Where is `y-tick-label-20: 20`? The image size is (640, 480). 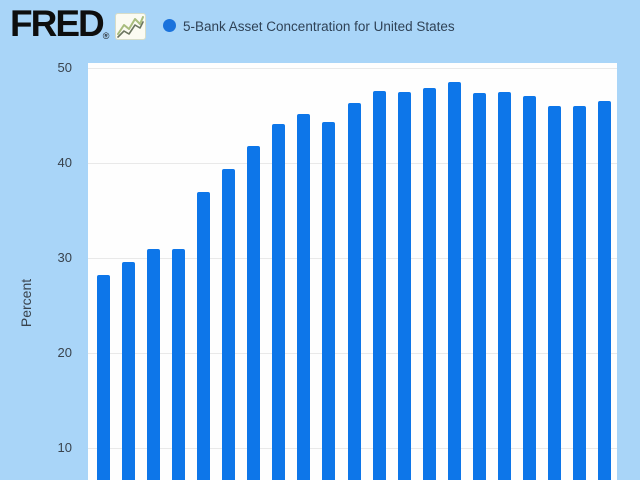
y-tick-label-20: 20 is located at coordinates (64, 352).